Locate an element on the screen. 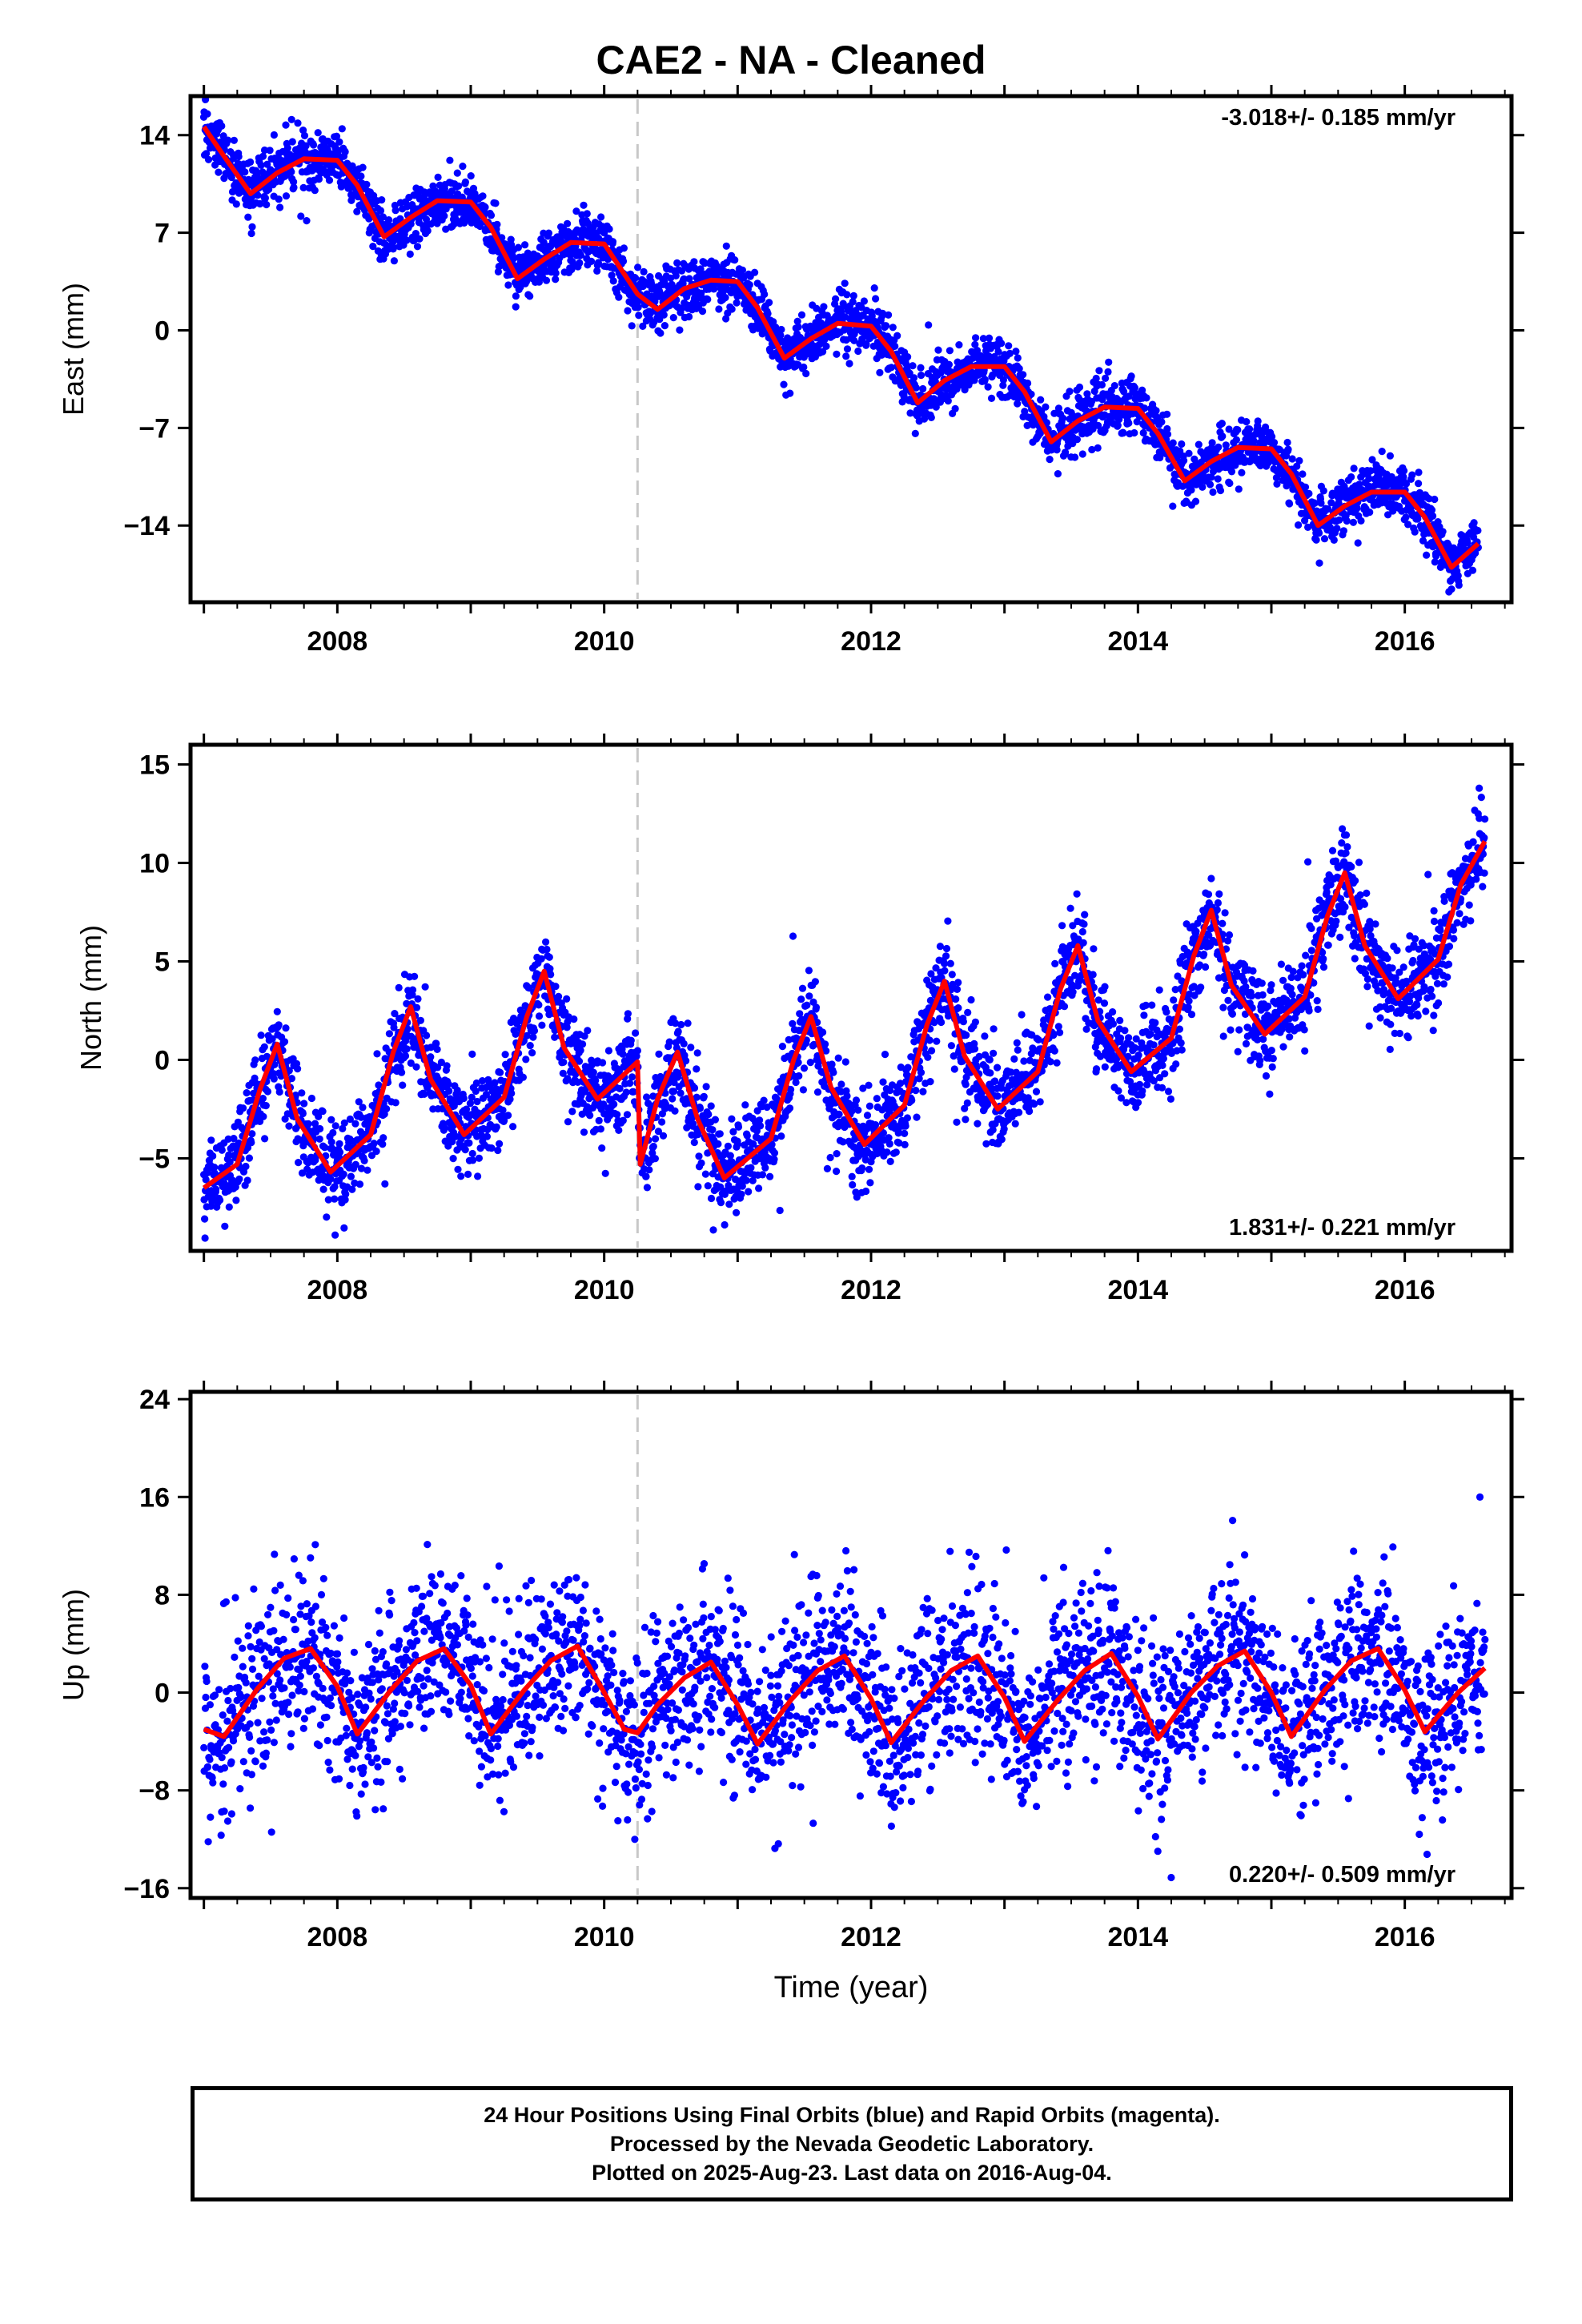  y-axis-label: East (mm) is located at coordinates (74, 349).